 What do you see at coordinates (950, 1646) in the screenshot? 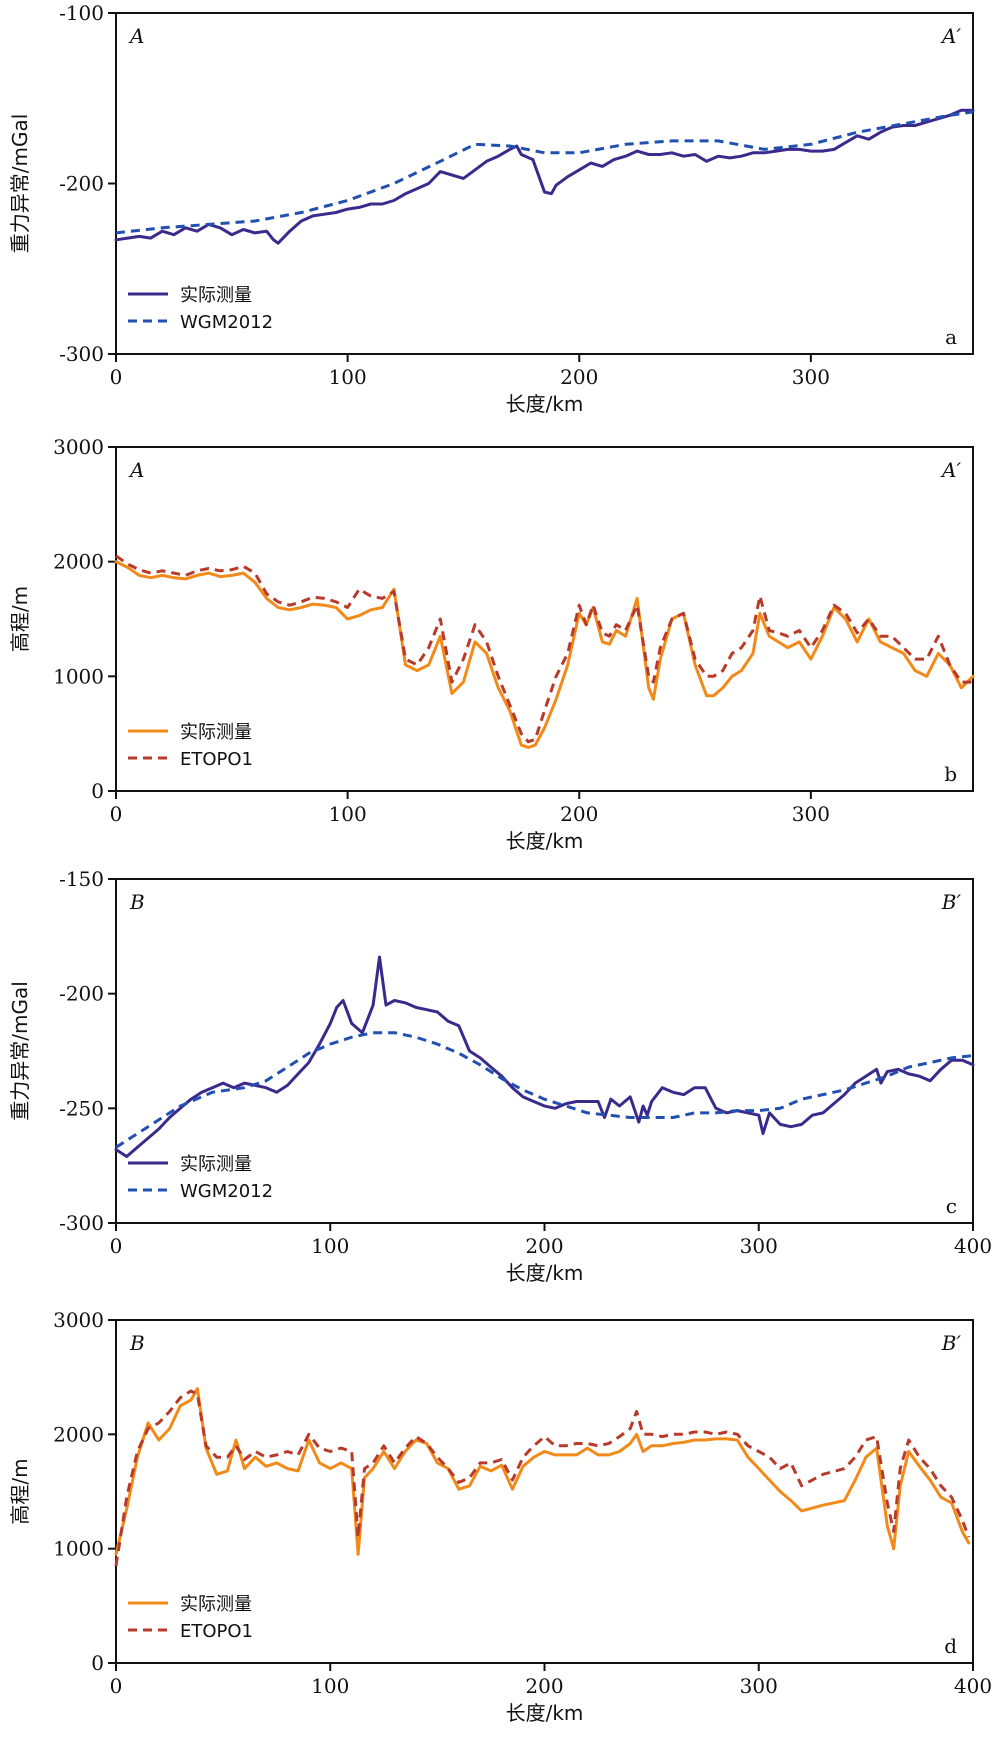
I see `panel-letter: d` at bounding box center [950, 1646].